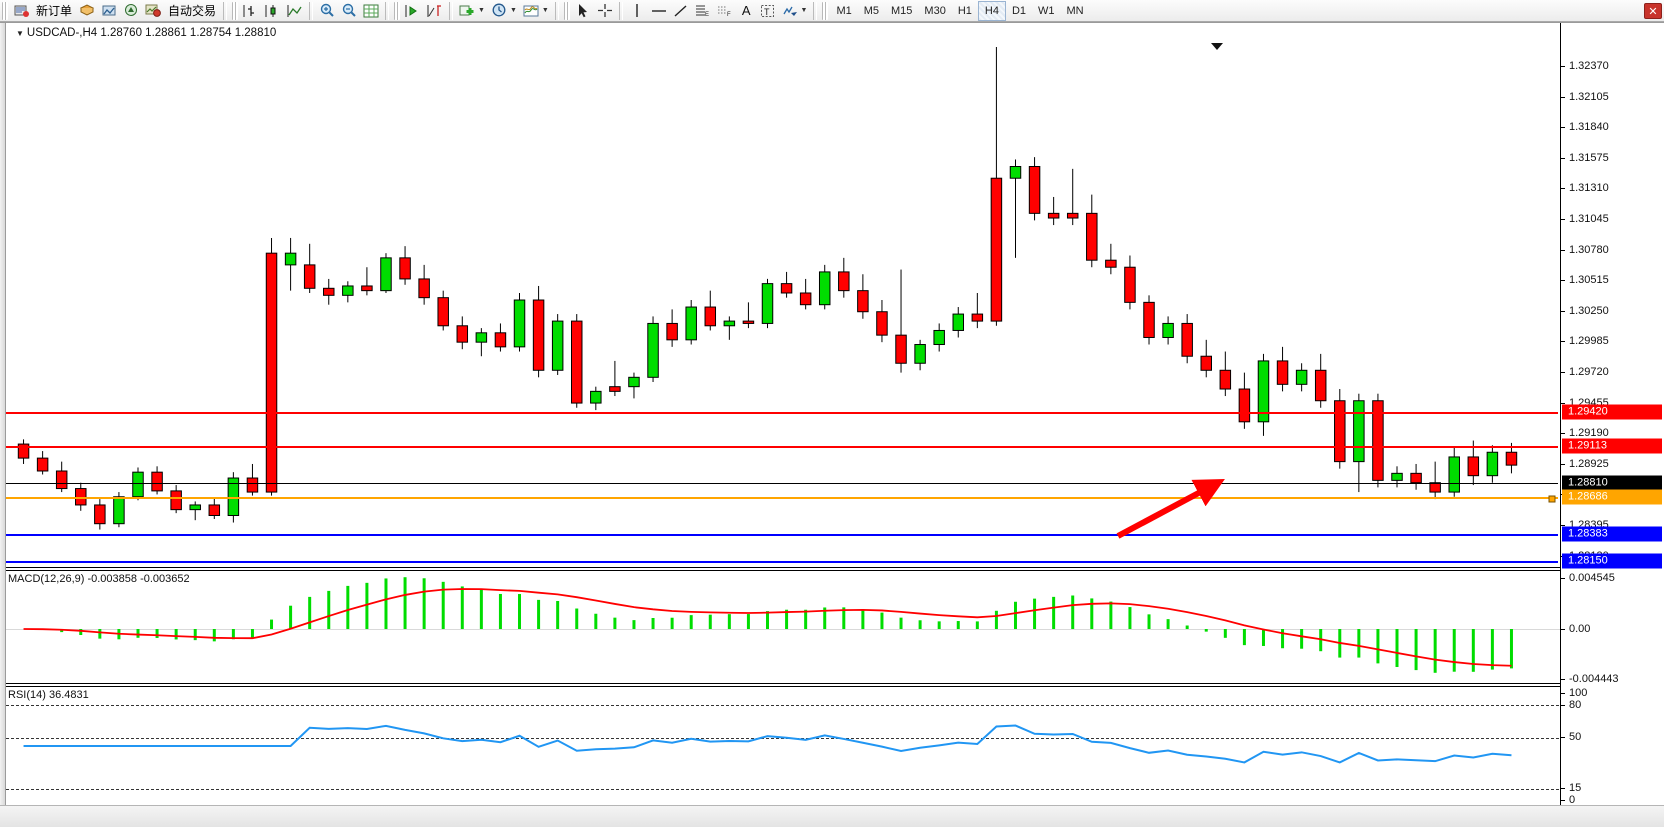 The image size is (1664, 827). What do you see at coordinates (782, 535) in the screenshot?
I see `price-line-support-upper` at bounding box center [782, 535].